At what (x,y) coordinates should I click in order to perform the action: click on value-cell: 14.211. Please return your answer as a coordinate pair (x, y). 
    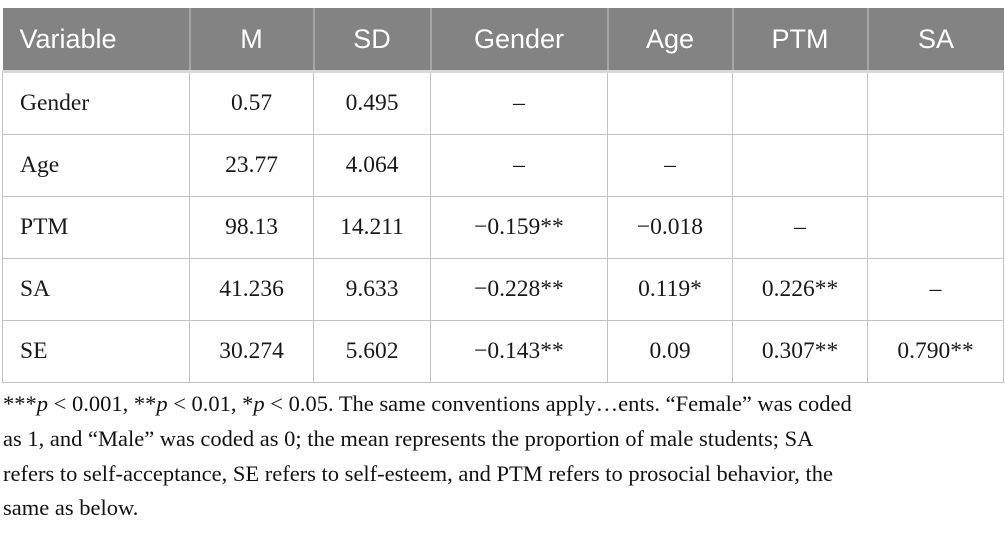
    Looking at the image, I should click on (372, 227).